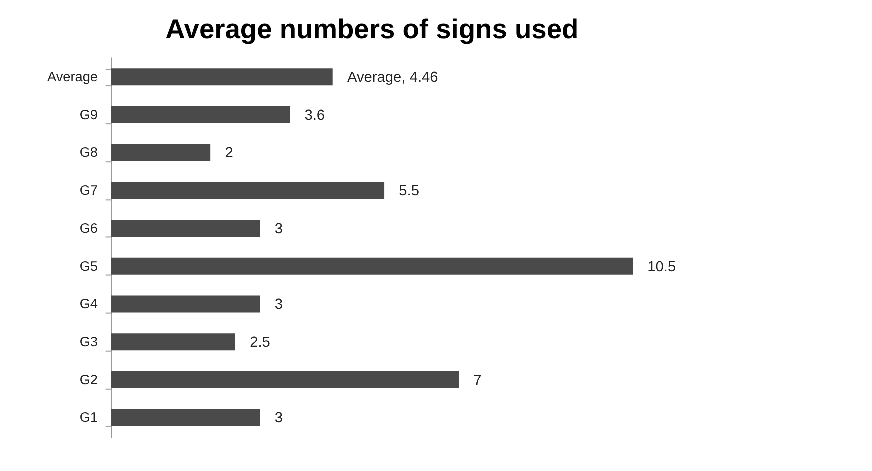 This screenshot has width=872, height=471. What do you see at coordinates (89, 266) in the screenshot?
I see `y-tick-label: G5` at bounding box center [89, 266].